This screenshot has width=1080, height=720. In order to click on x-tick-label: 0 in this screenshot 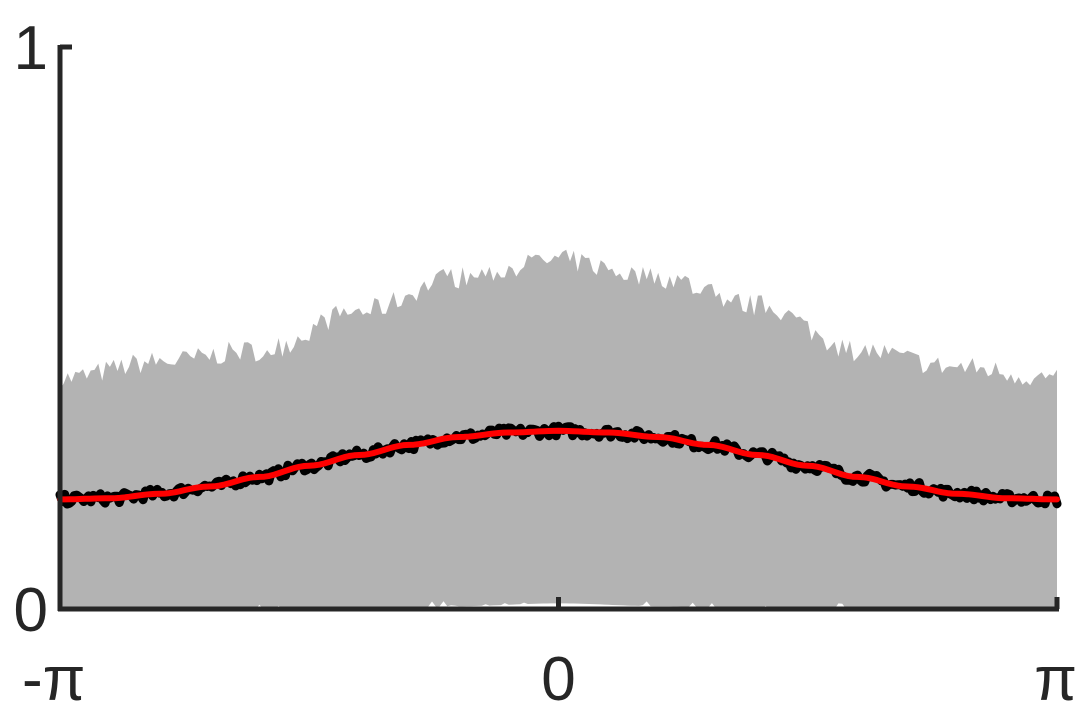, I will do `click(558, 679)`.